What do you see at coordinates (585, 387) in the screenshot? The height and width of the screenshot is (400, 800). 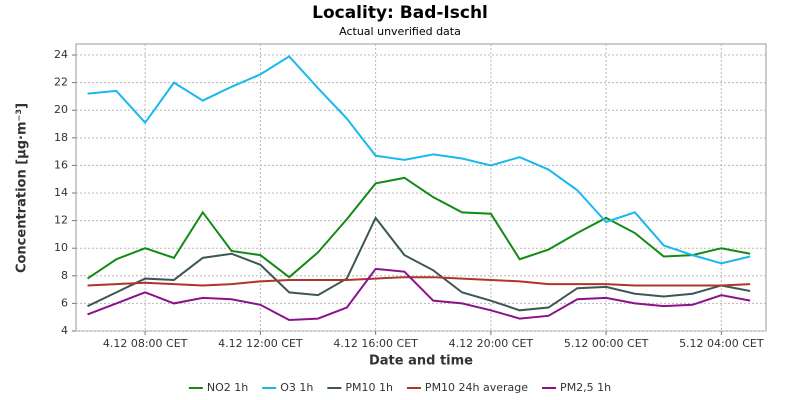 I see `legend-label: PM2,5 1h` at bounding box center [585, 387].